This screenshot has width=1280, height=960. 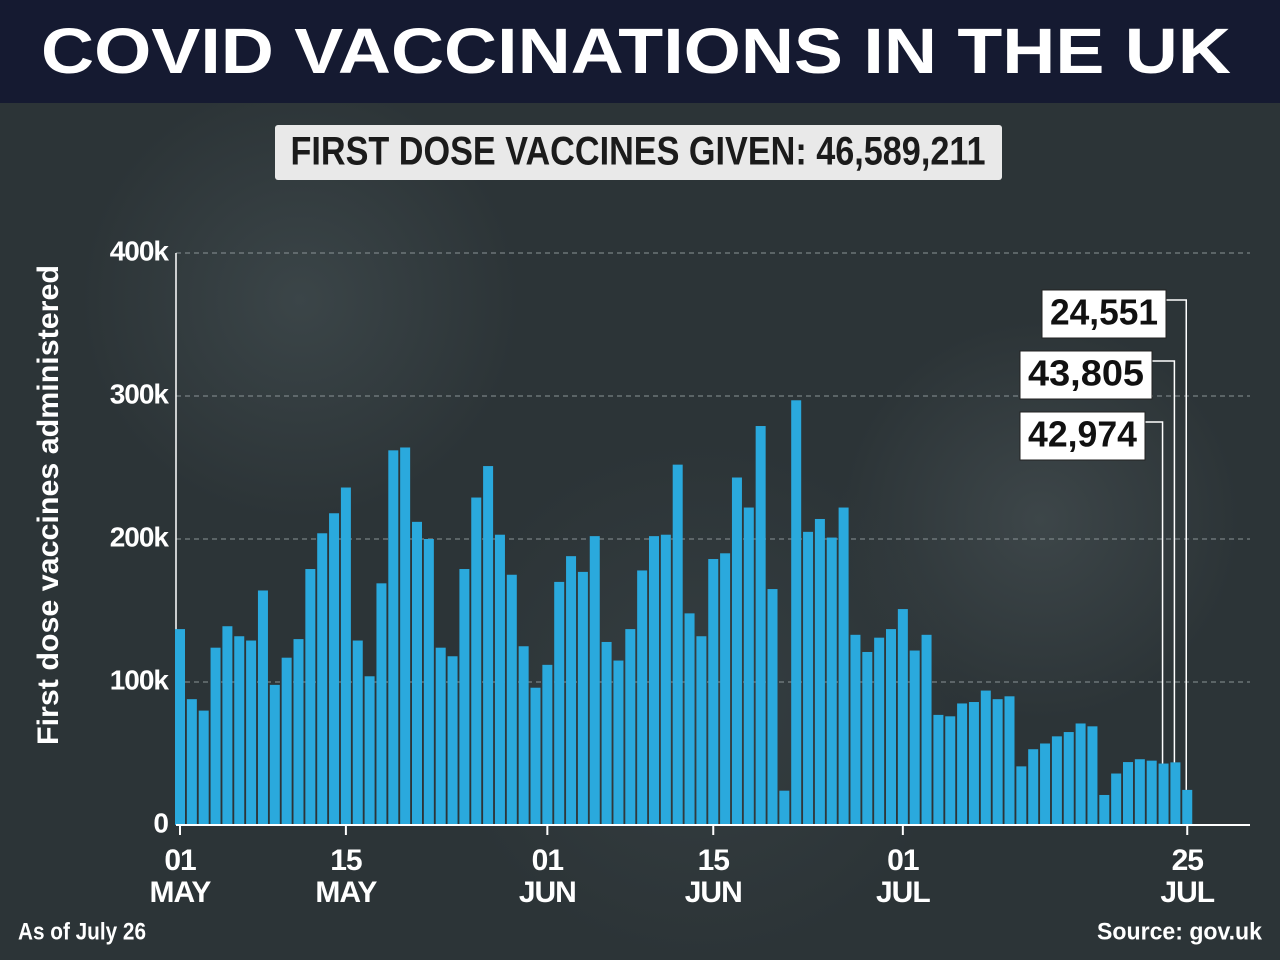 What do you see at coordinates (1086, 373) in the screenshot?
I see `data-label: 43,805` at bounding box center [1086, 373].